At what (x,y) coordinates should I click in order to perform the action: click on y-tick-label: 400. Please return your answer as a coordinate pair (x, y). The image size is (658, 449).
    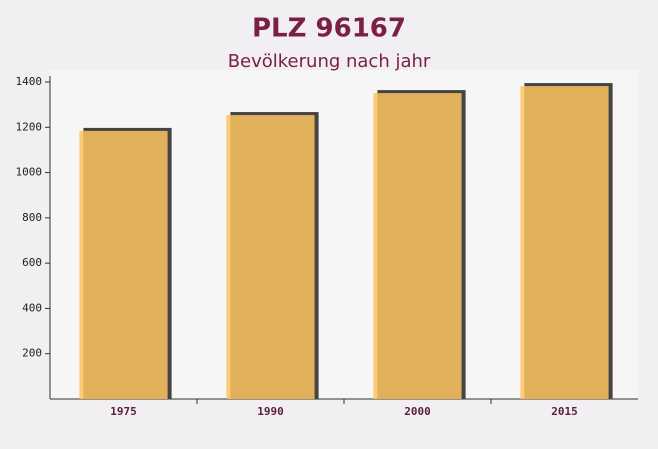
    Looking at the image, I should click on (32, 307).